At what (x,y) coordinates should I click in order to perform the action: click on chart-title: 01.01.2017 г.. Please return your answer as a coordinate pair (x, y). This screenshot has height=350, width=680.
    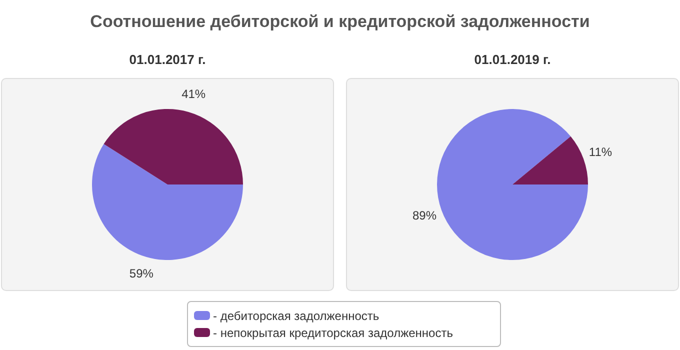
    Looking at the image, I should click on (167, 59).